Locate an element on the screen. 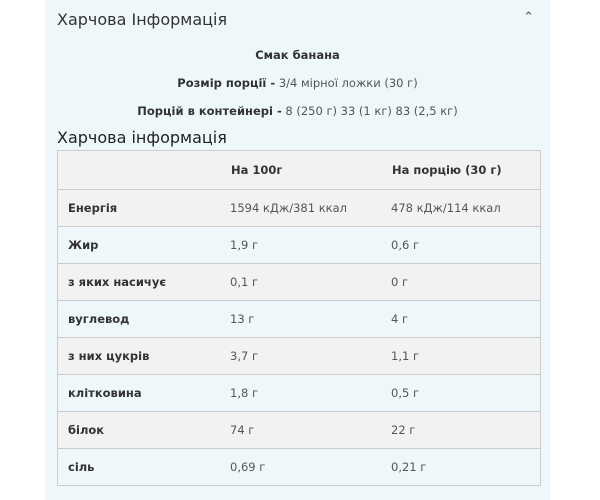  value-per-100g: 0,1 г is located at coordinates (310, 282).